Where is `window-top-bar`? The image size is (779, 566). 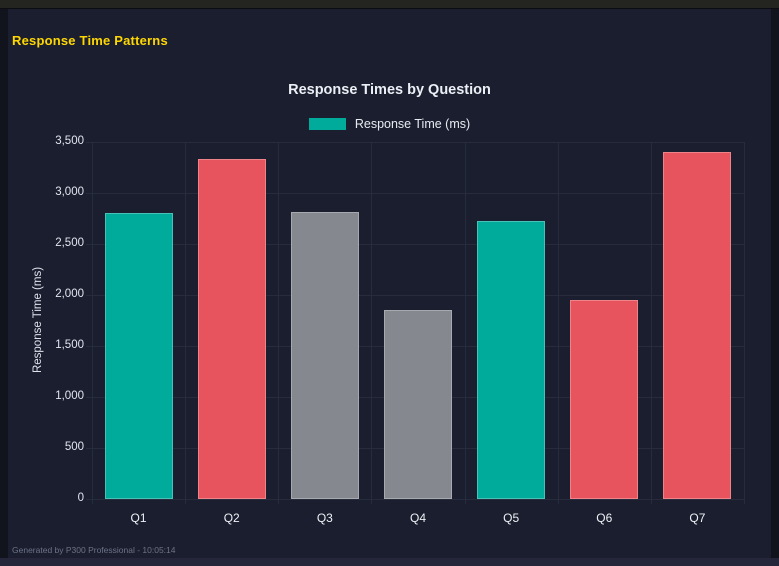 window-top-bar is located at coordinates (389, 4).